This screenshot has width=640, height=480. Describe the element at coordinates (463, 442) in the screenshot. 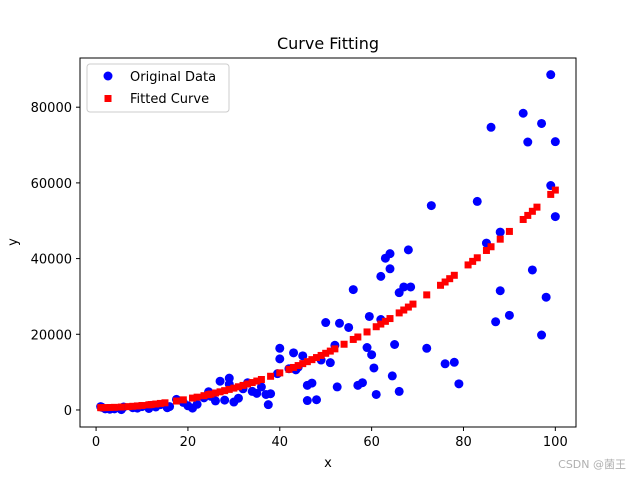

I see `x-tick-label: 80` at that location.